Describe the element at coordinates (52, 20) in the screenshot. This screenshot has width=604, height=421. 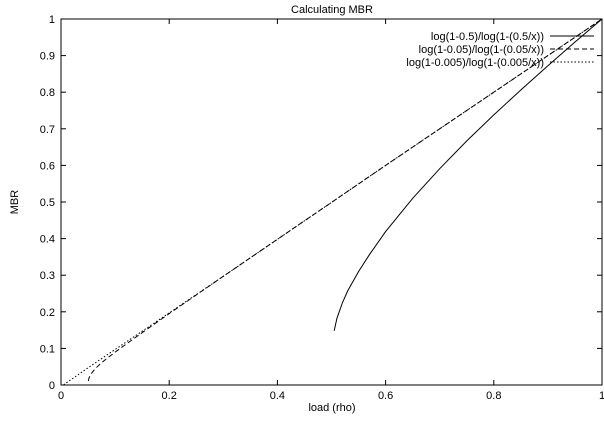
I see `y-tick-label: 1` at that location.